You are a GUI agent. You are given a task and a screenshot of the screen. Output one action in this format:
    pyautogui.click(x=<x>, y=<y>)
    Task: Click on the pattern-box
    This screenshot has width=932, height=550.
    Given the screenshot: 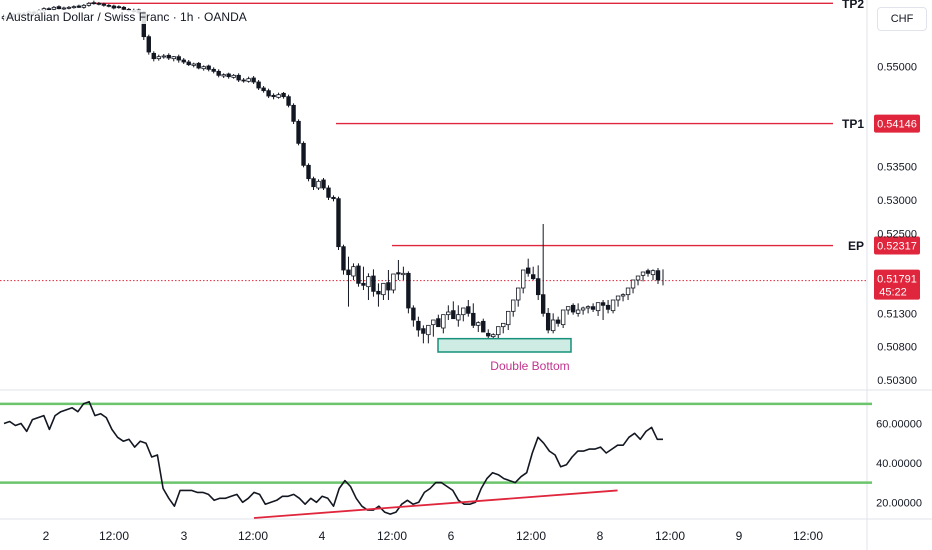 What is the action you would take?
    pyautogui.click(x=504, y=345)
    